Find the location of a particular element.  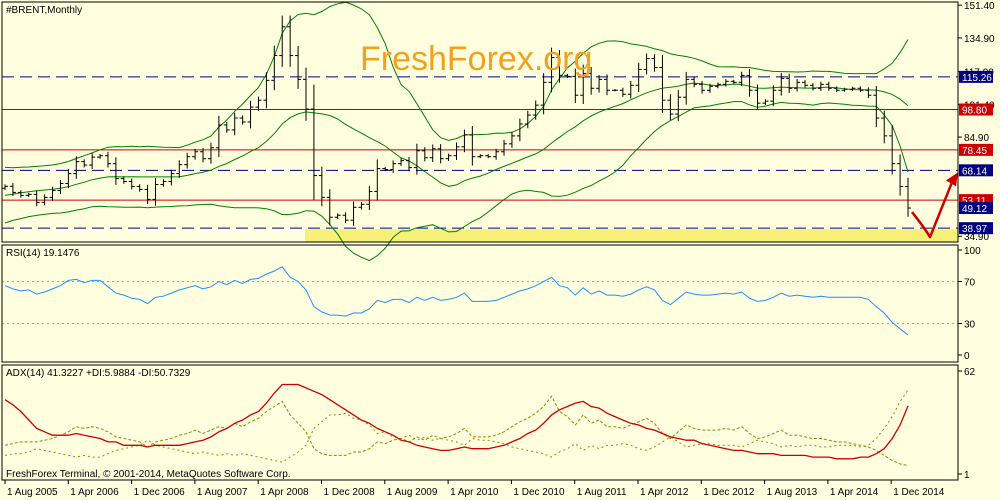

level-badge-98.80: 98.80 is located at coordinates (976, 110).